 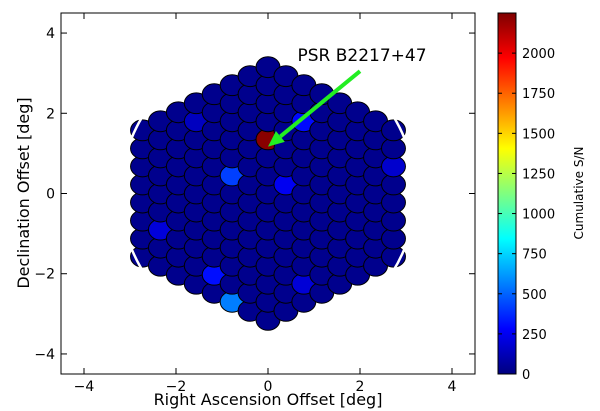 I want to click on colorbar-tick-label: 250, so click(x=534, y=335).